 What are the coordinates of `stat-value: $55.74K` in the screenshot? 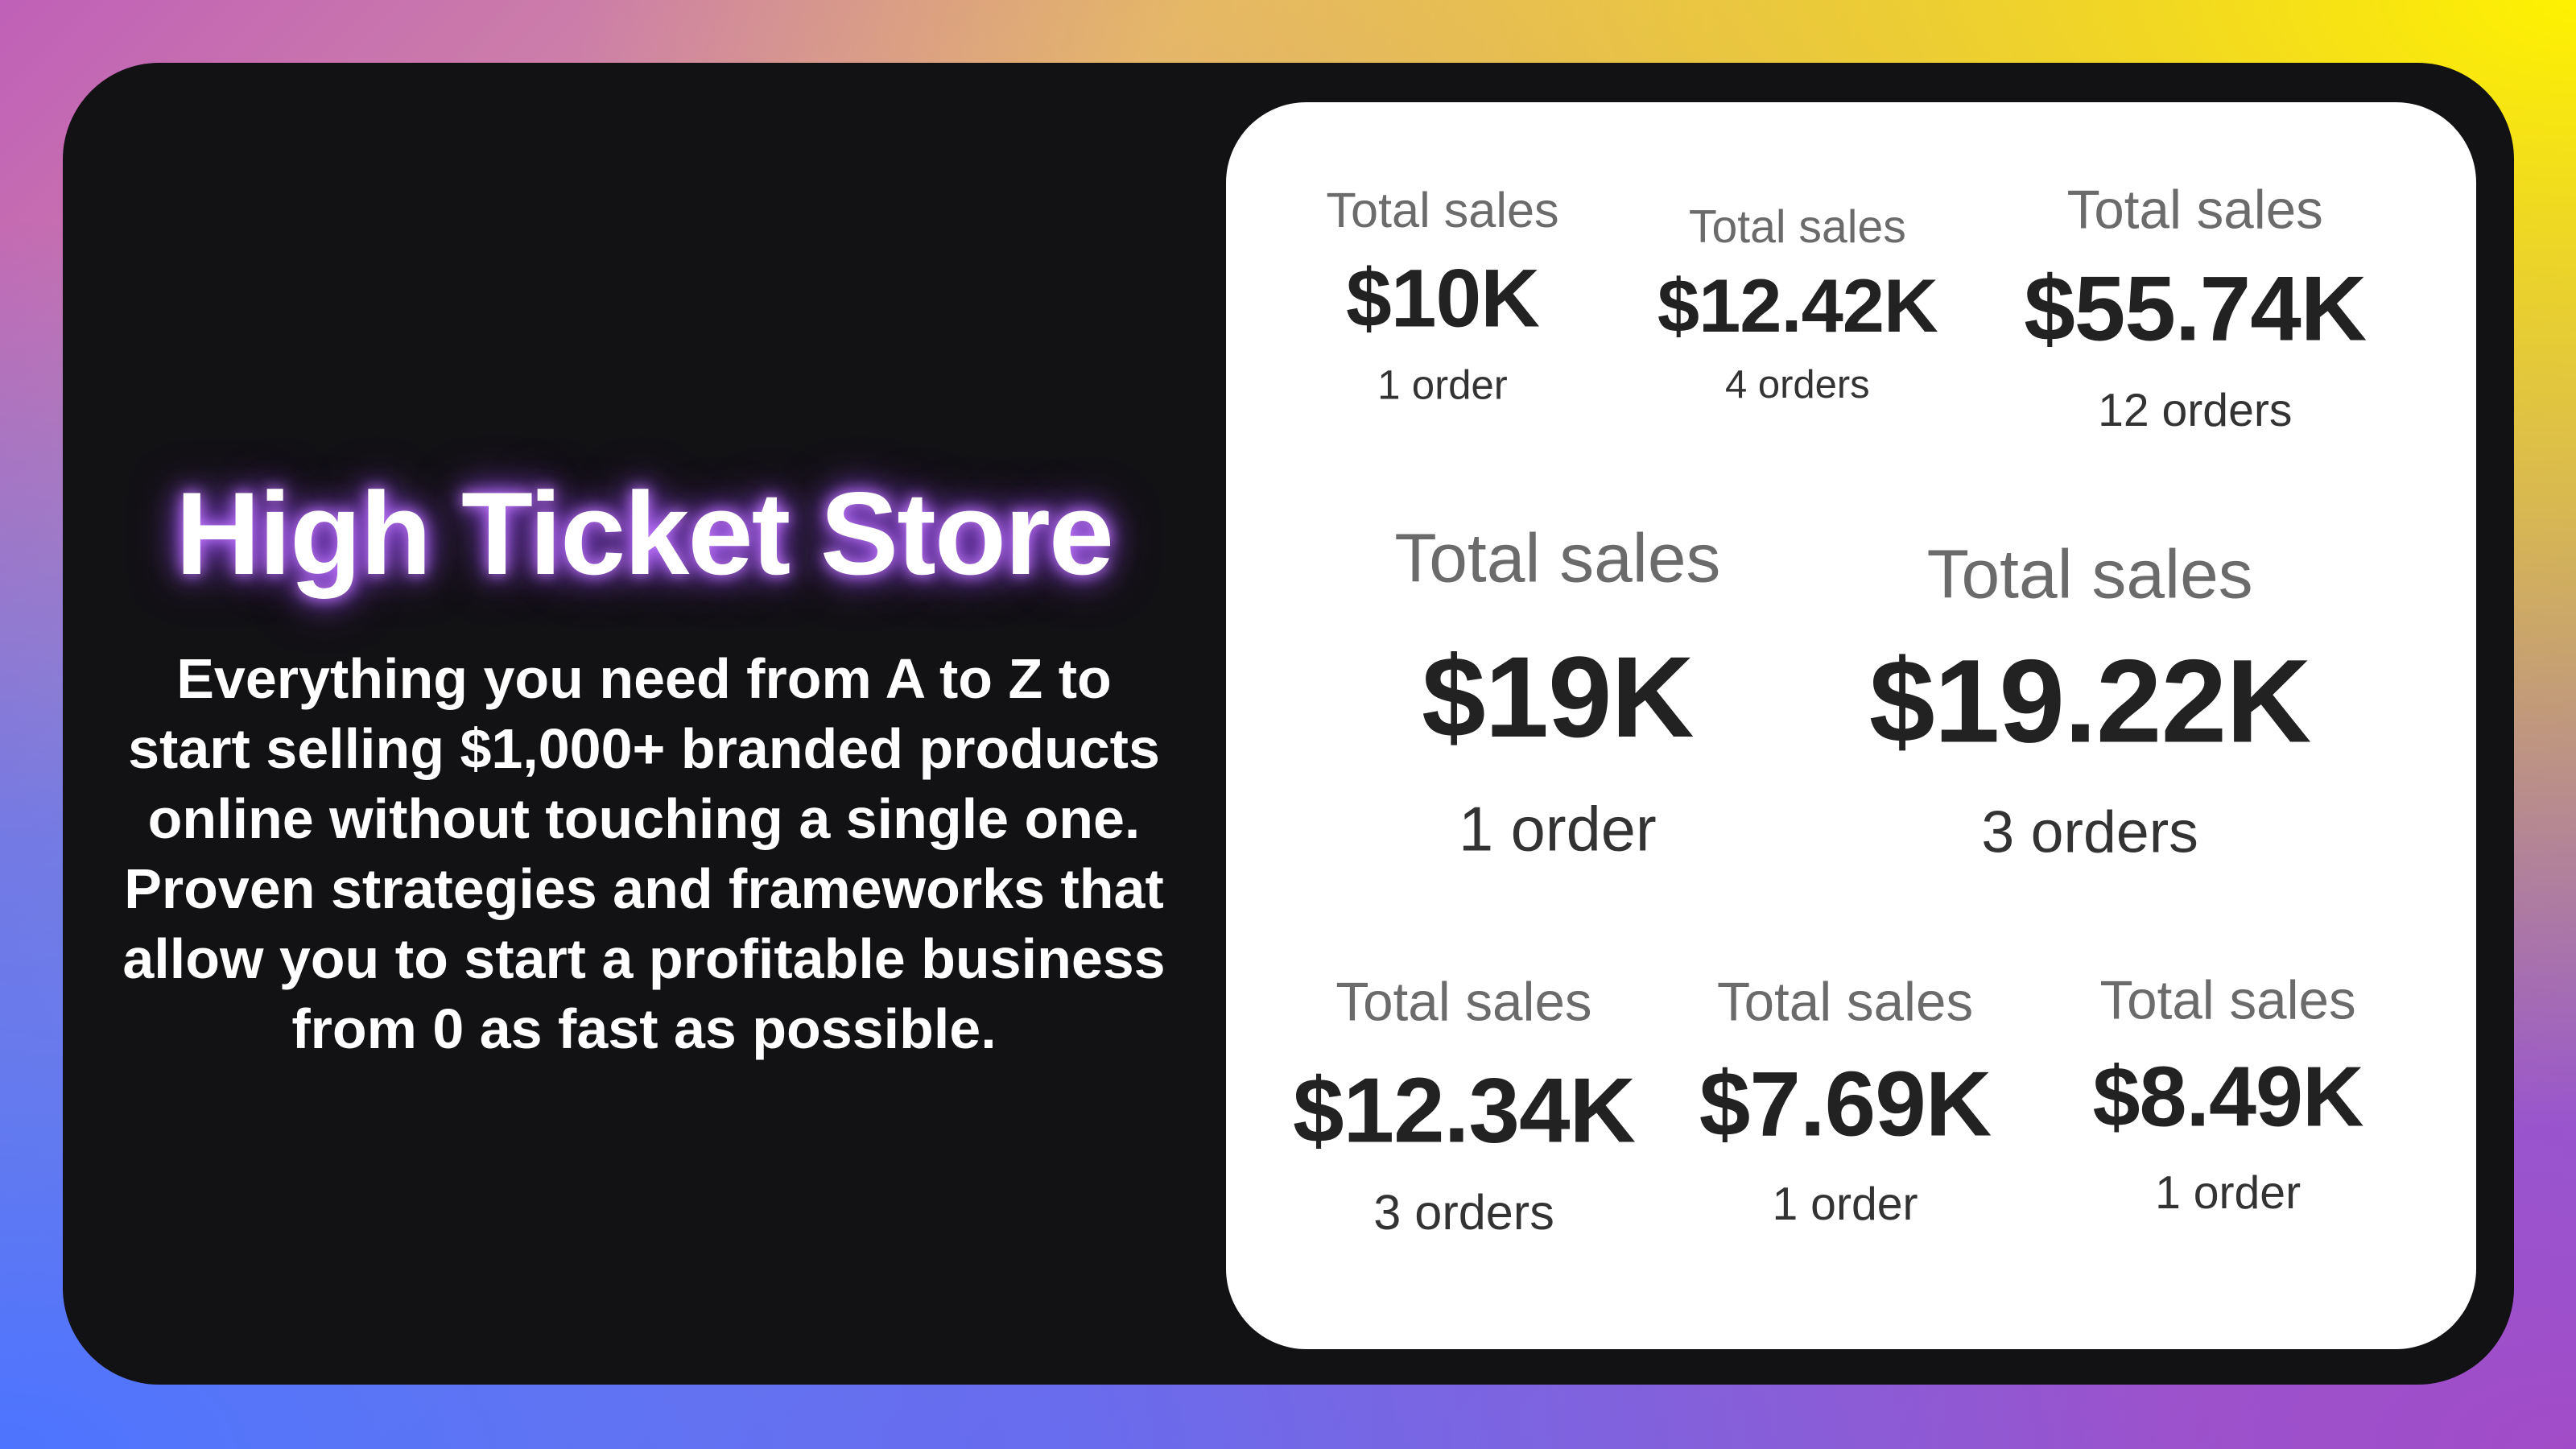 It's located at (2195, 309).